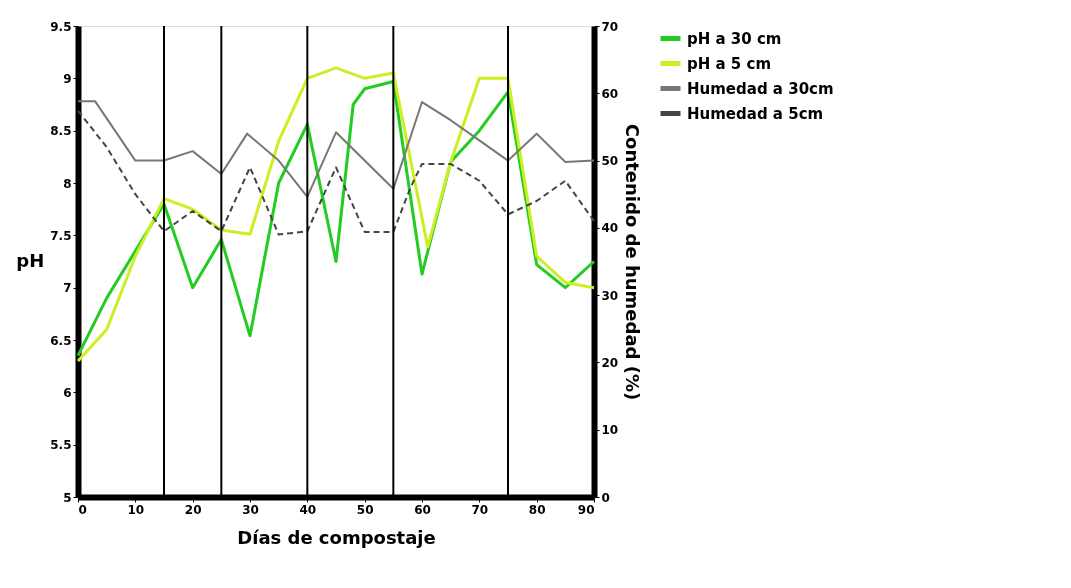  Describe the element at coordinates (61, 445) in the screenshot. I see `y-tick-label: 5.5` at that location.